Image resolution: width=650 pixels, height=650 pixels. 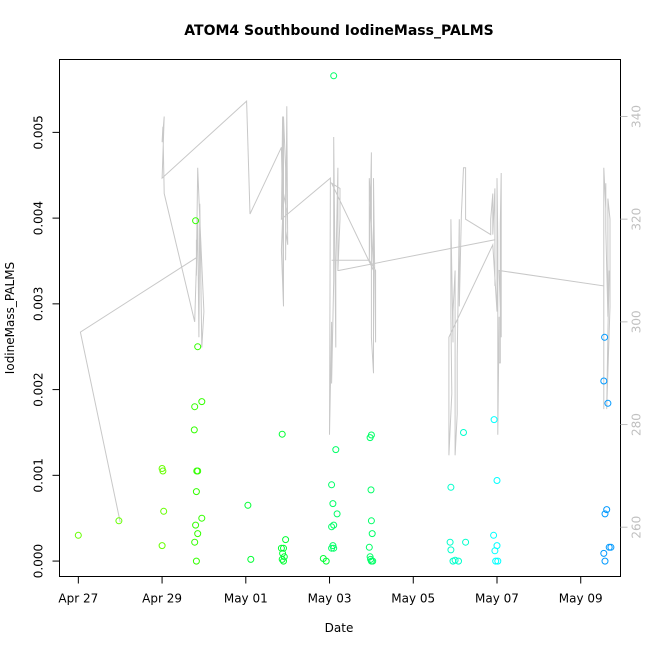 I want to click on y-tick-label: 0.000, so click(x=39, y=561).